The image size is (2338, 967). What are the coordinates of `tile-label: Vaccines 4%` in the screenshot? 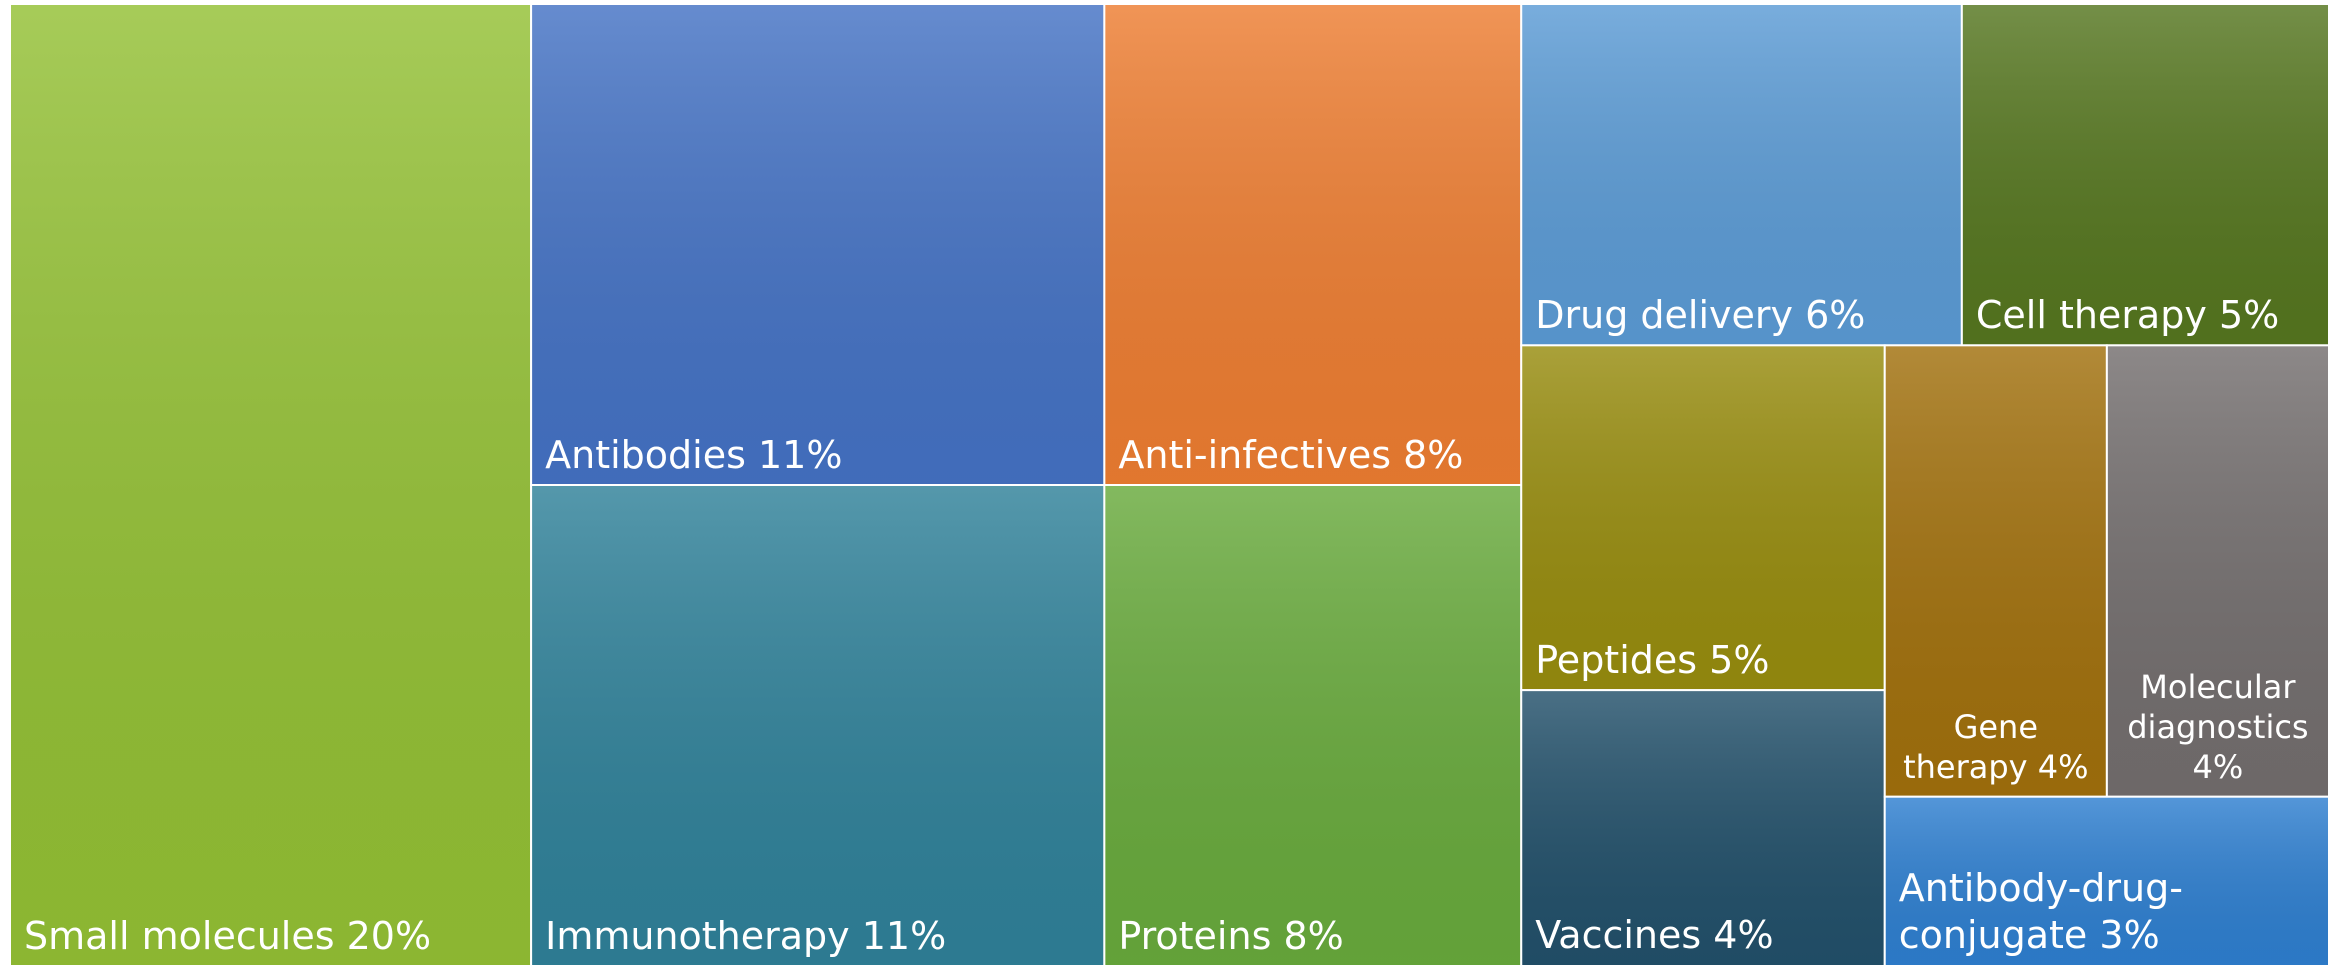 It's located at (1702, 828).